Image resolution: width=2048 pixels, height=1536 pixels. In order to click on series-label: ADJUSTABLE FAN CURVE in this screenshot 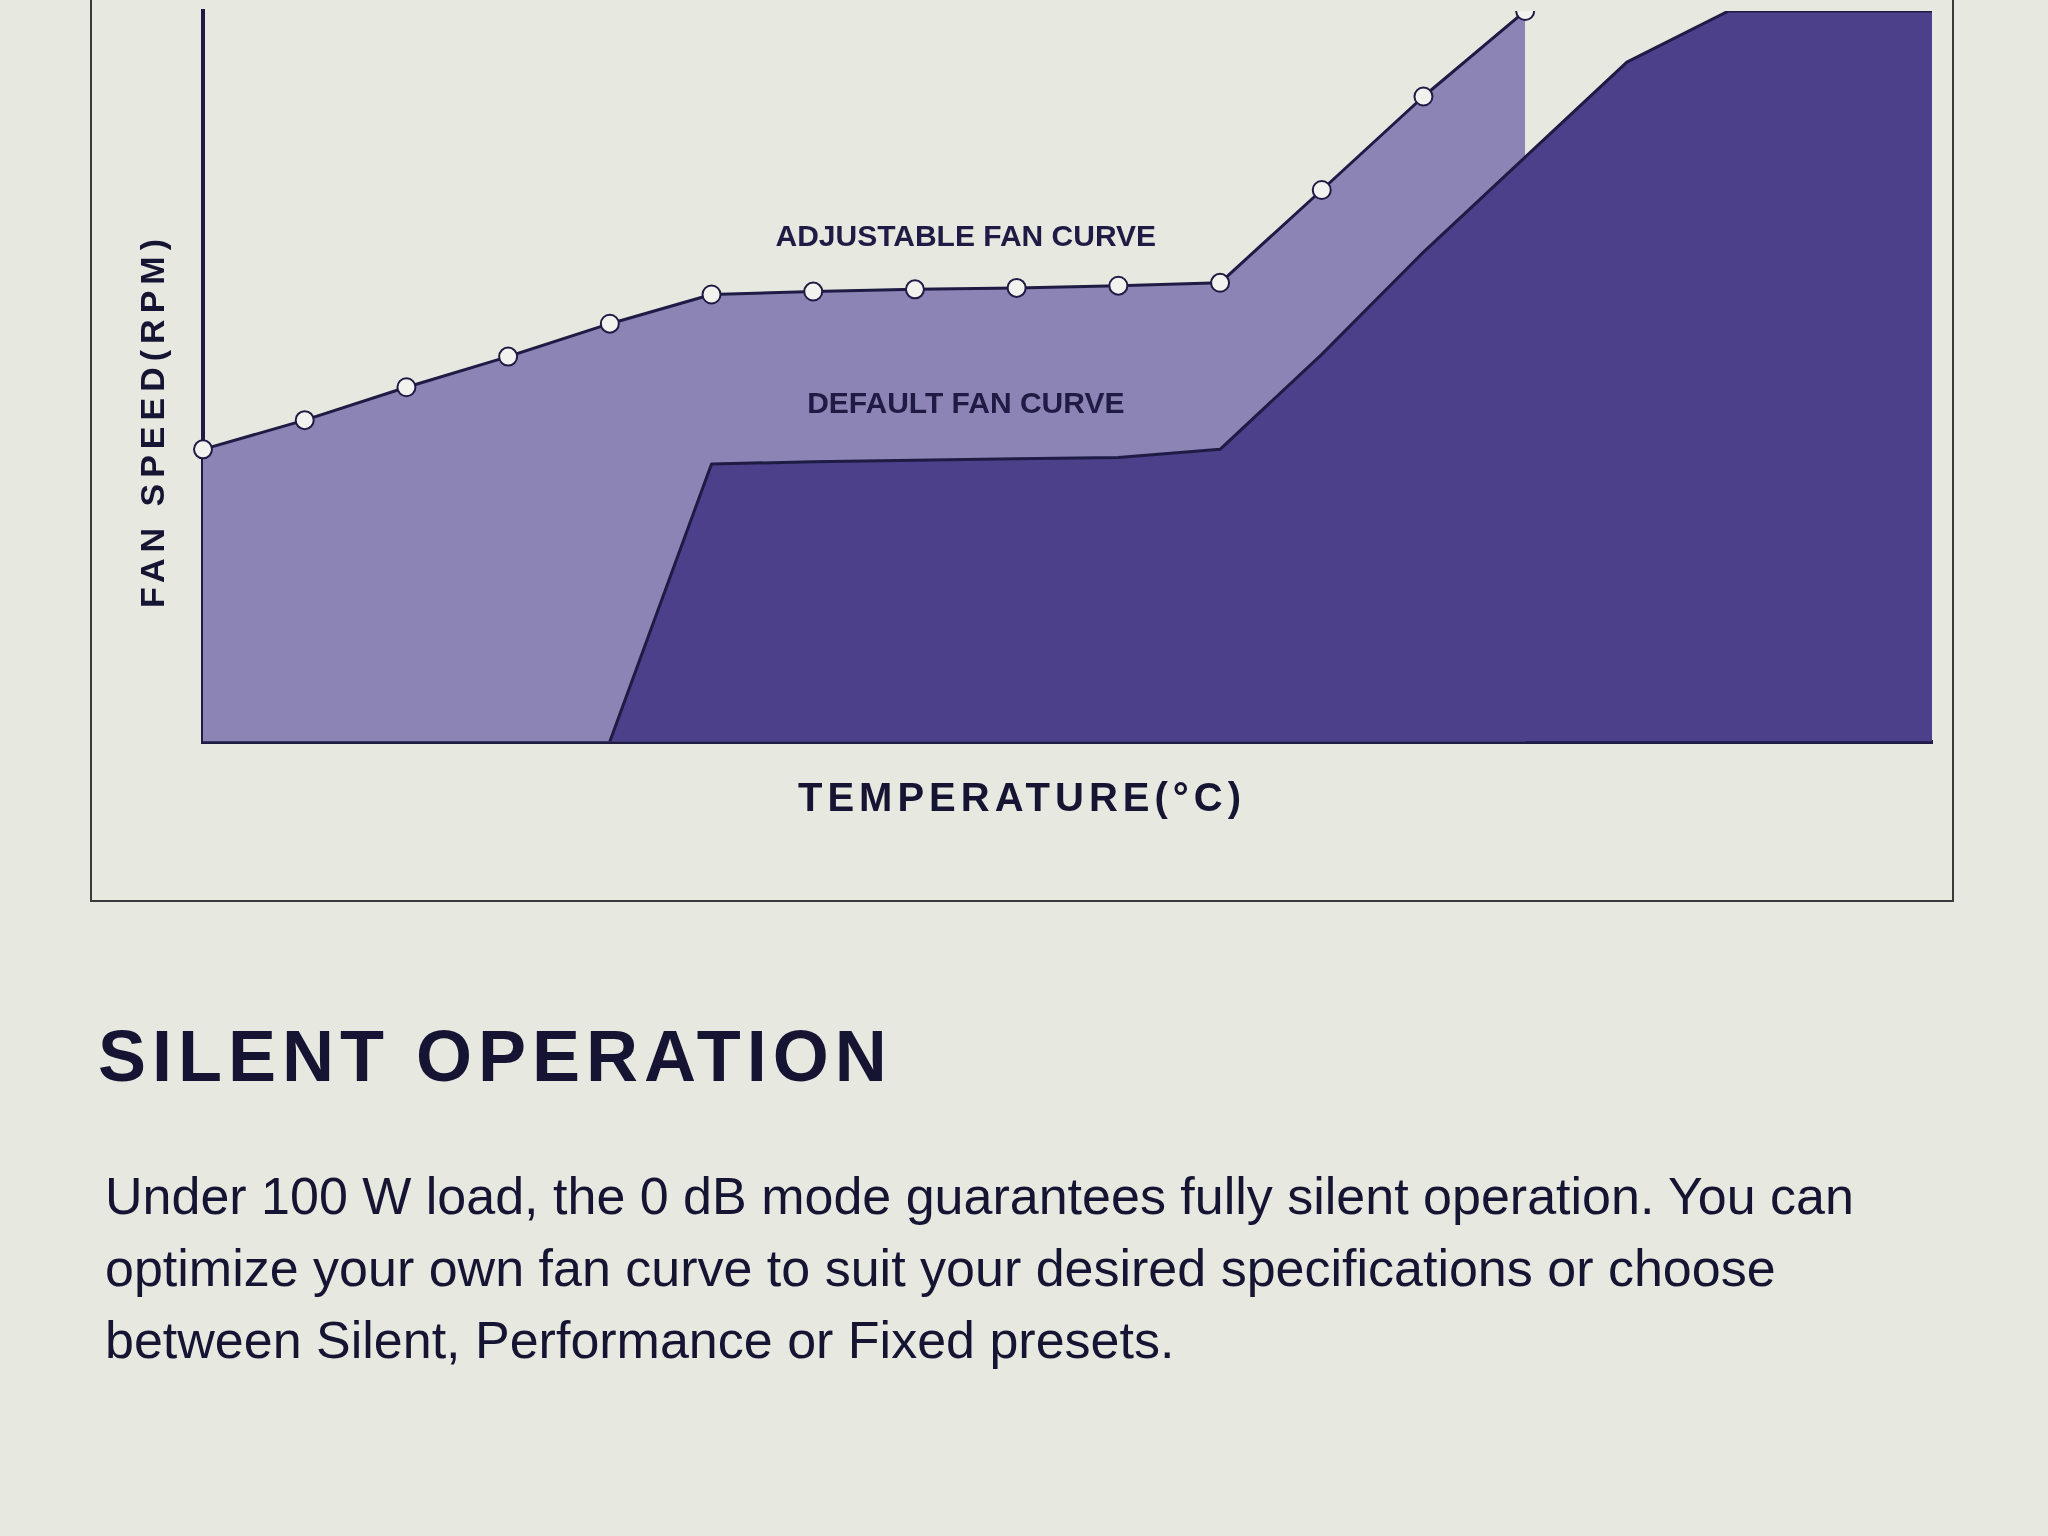, I will do `click(966, 236)`.